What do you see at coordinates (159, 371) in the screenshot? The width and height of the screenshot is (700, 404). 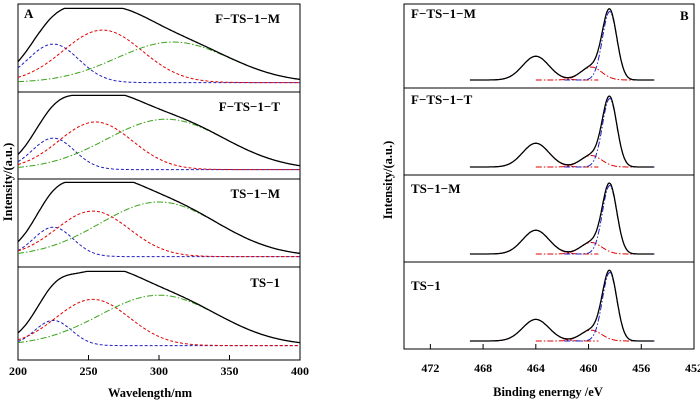 I see `panel-a-x-tick-label: 300` at bounding box center [159, 371].